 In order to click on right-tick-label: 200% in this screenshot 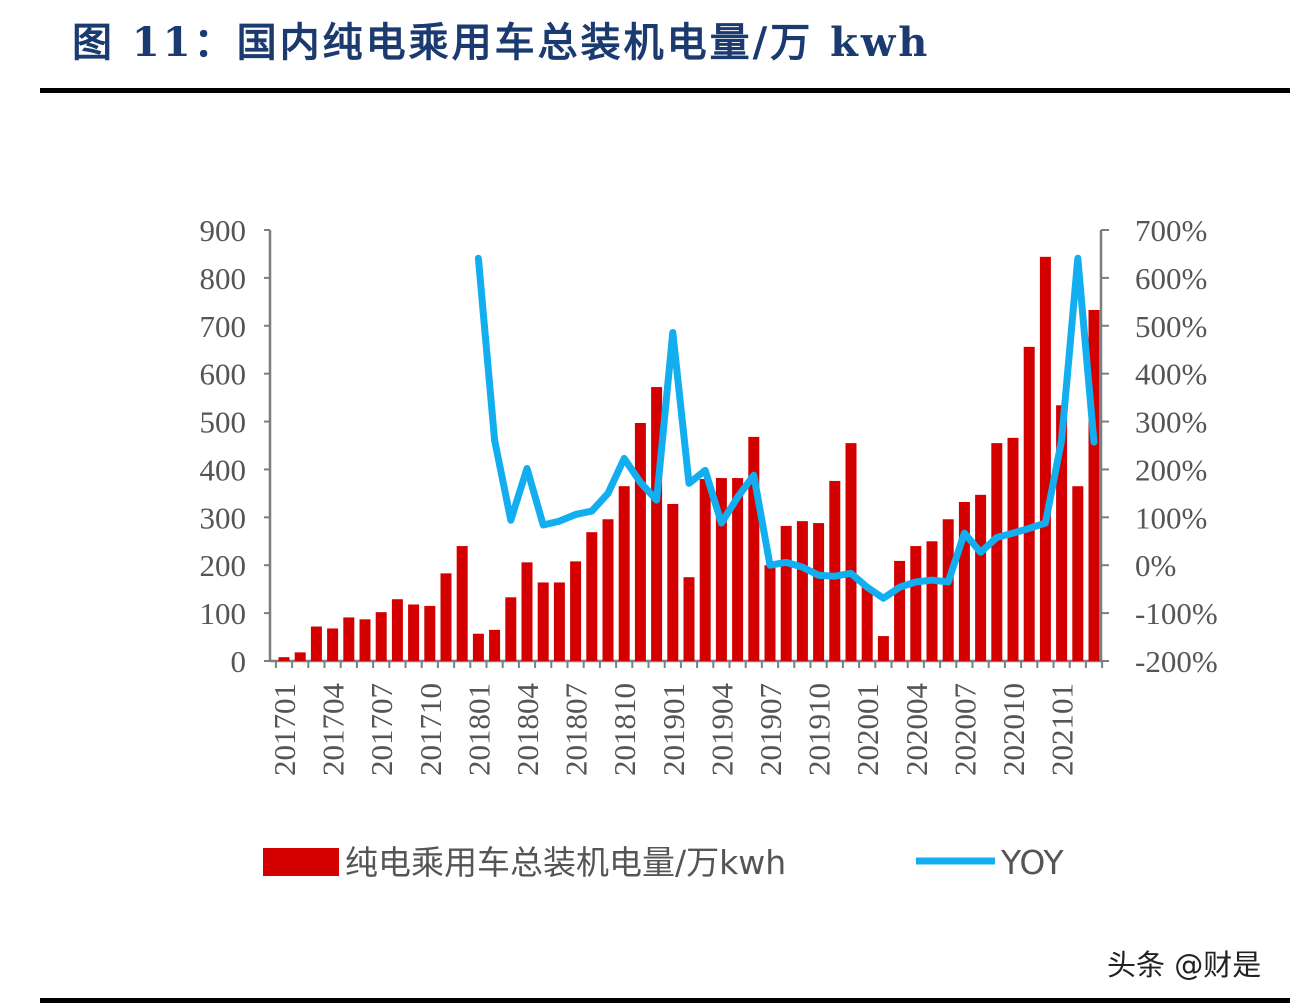, I will do `click(1171, 469)`.